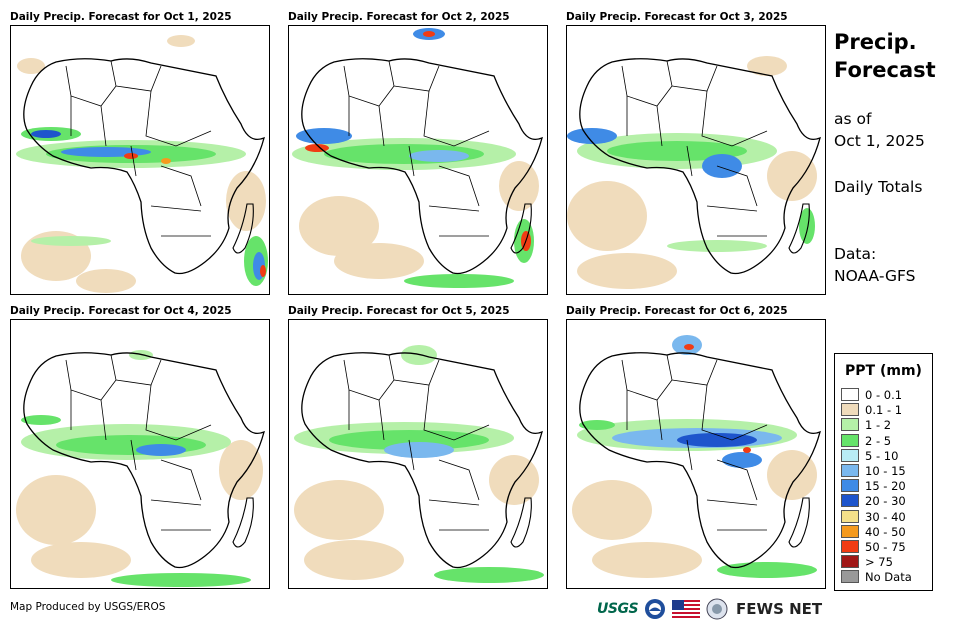 Image resolution: width=970 pixels, height=624 pixels. I want to click on legend-label: 40 - 50, so click(885, 531).